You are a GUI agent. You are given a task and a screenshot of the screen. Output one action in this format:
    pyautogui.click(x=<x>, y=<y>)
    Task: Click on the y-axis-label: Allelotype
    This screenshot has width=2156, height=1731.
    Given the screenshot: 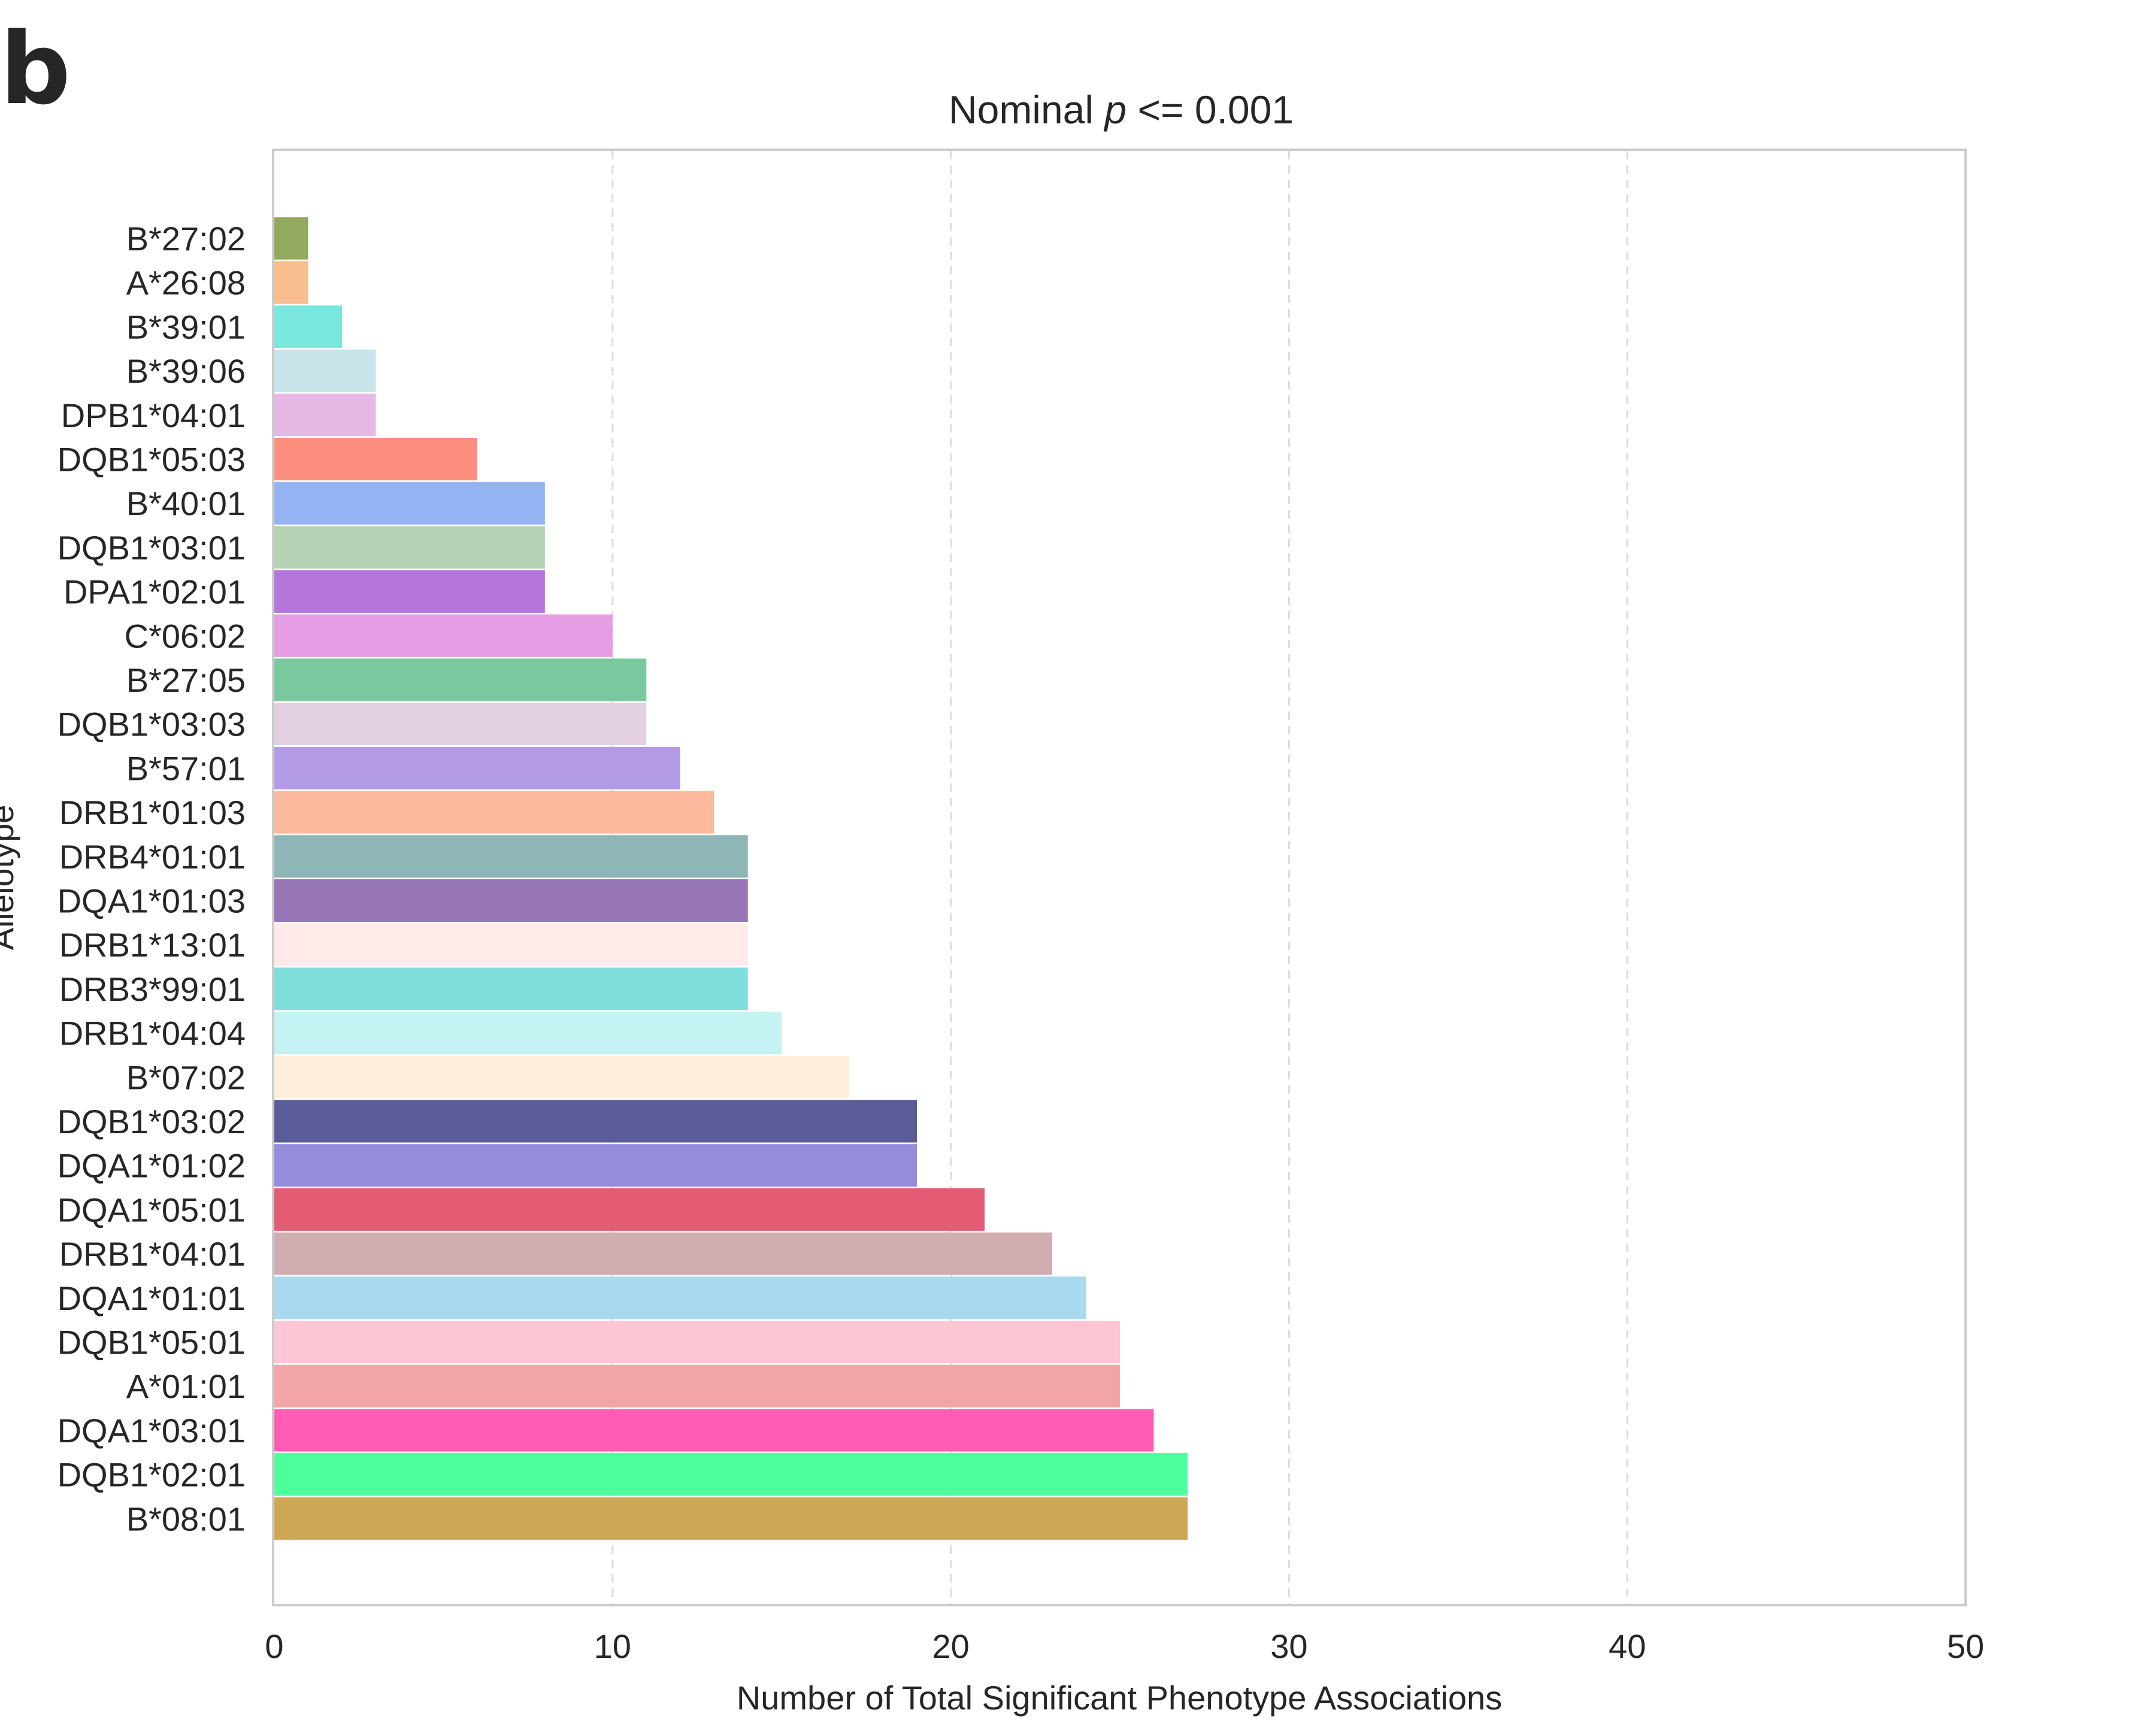 What is the action you would take?
    pyautogui.click(x=10, y=878)
    